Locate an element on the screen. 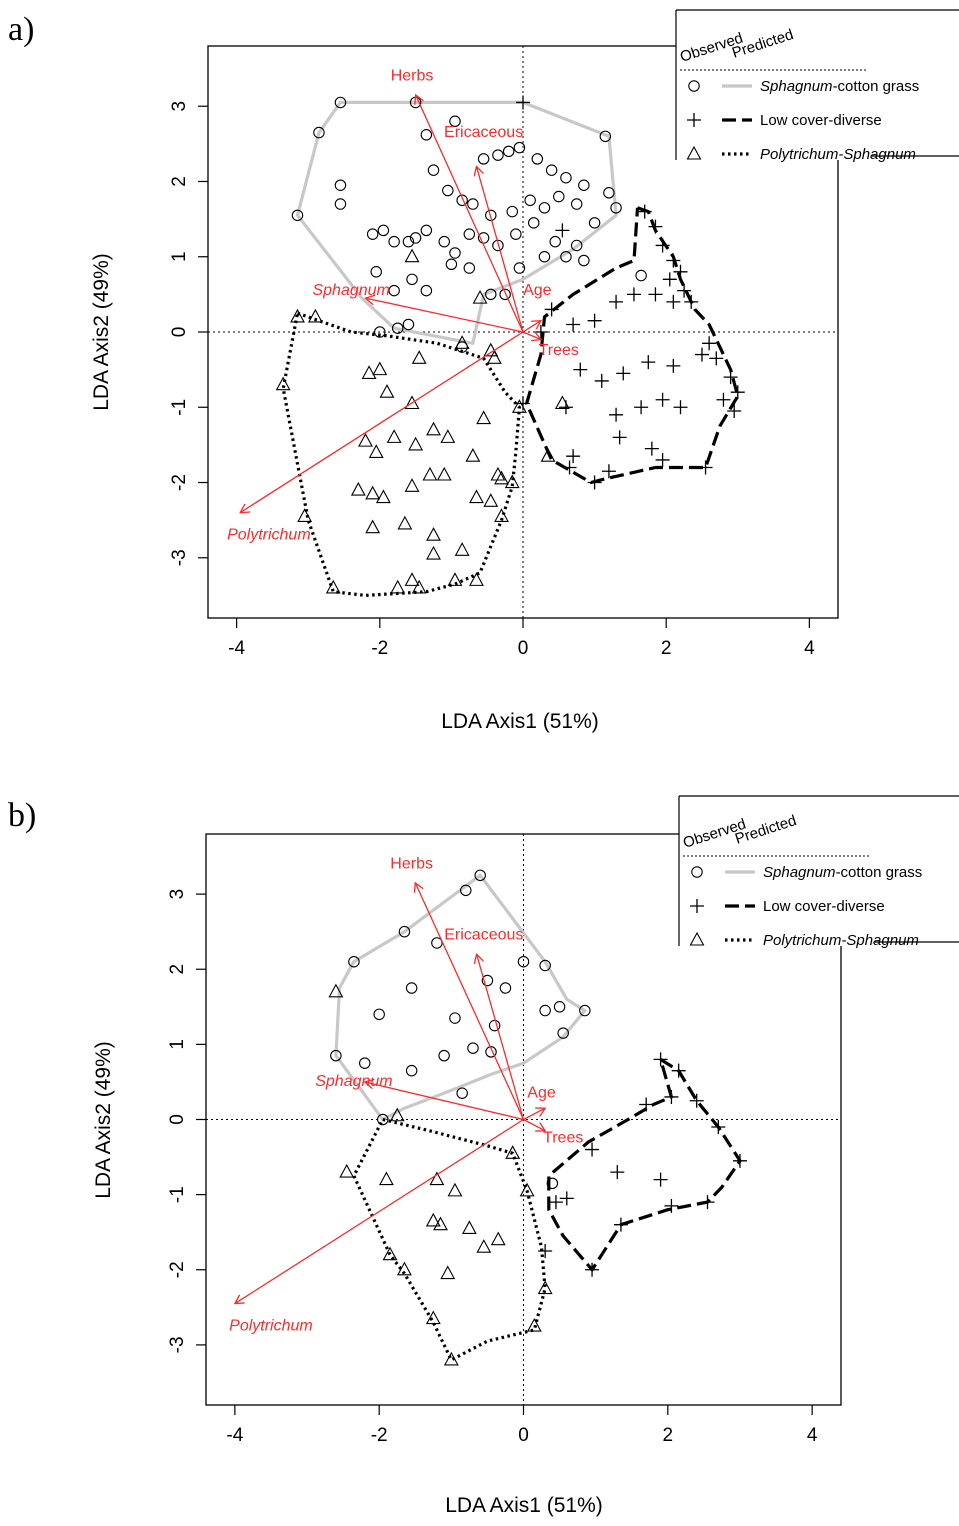 The height and width of the screenshot is (1526, 959). y-tick-label: 2 is located at coordinates (179, 181).